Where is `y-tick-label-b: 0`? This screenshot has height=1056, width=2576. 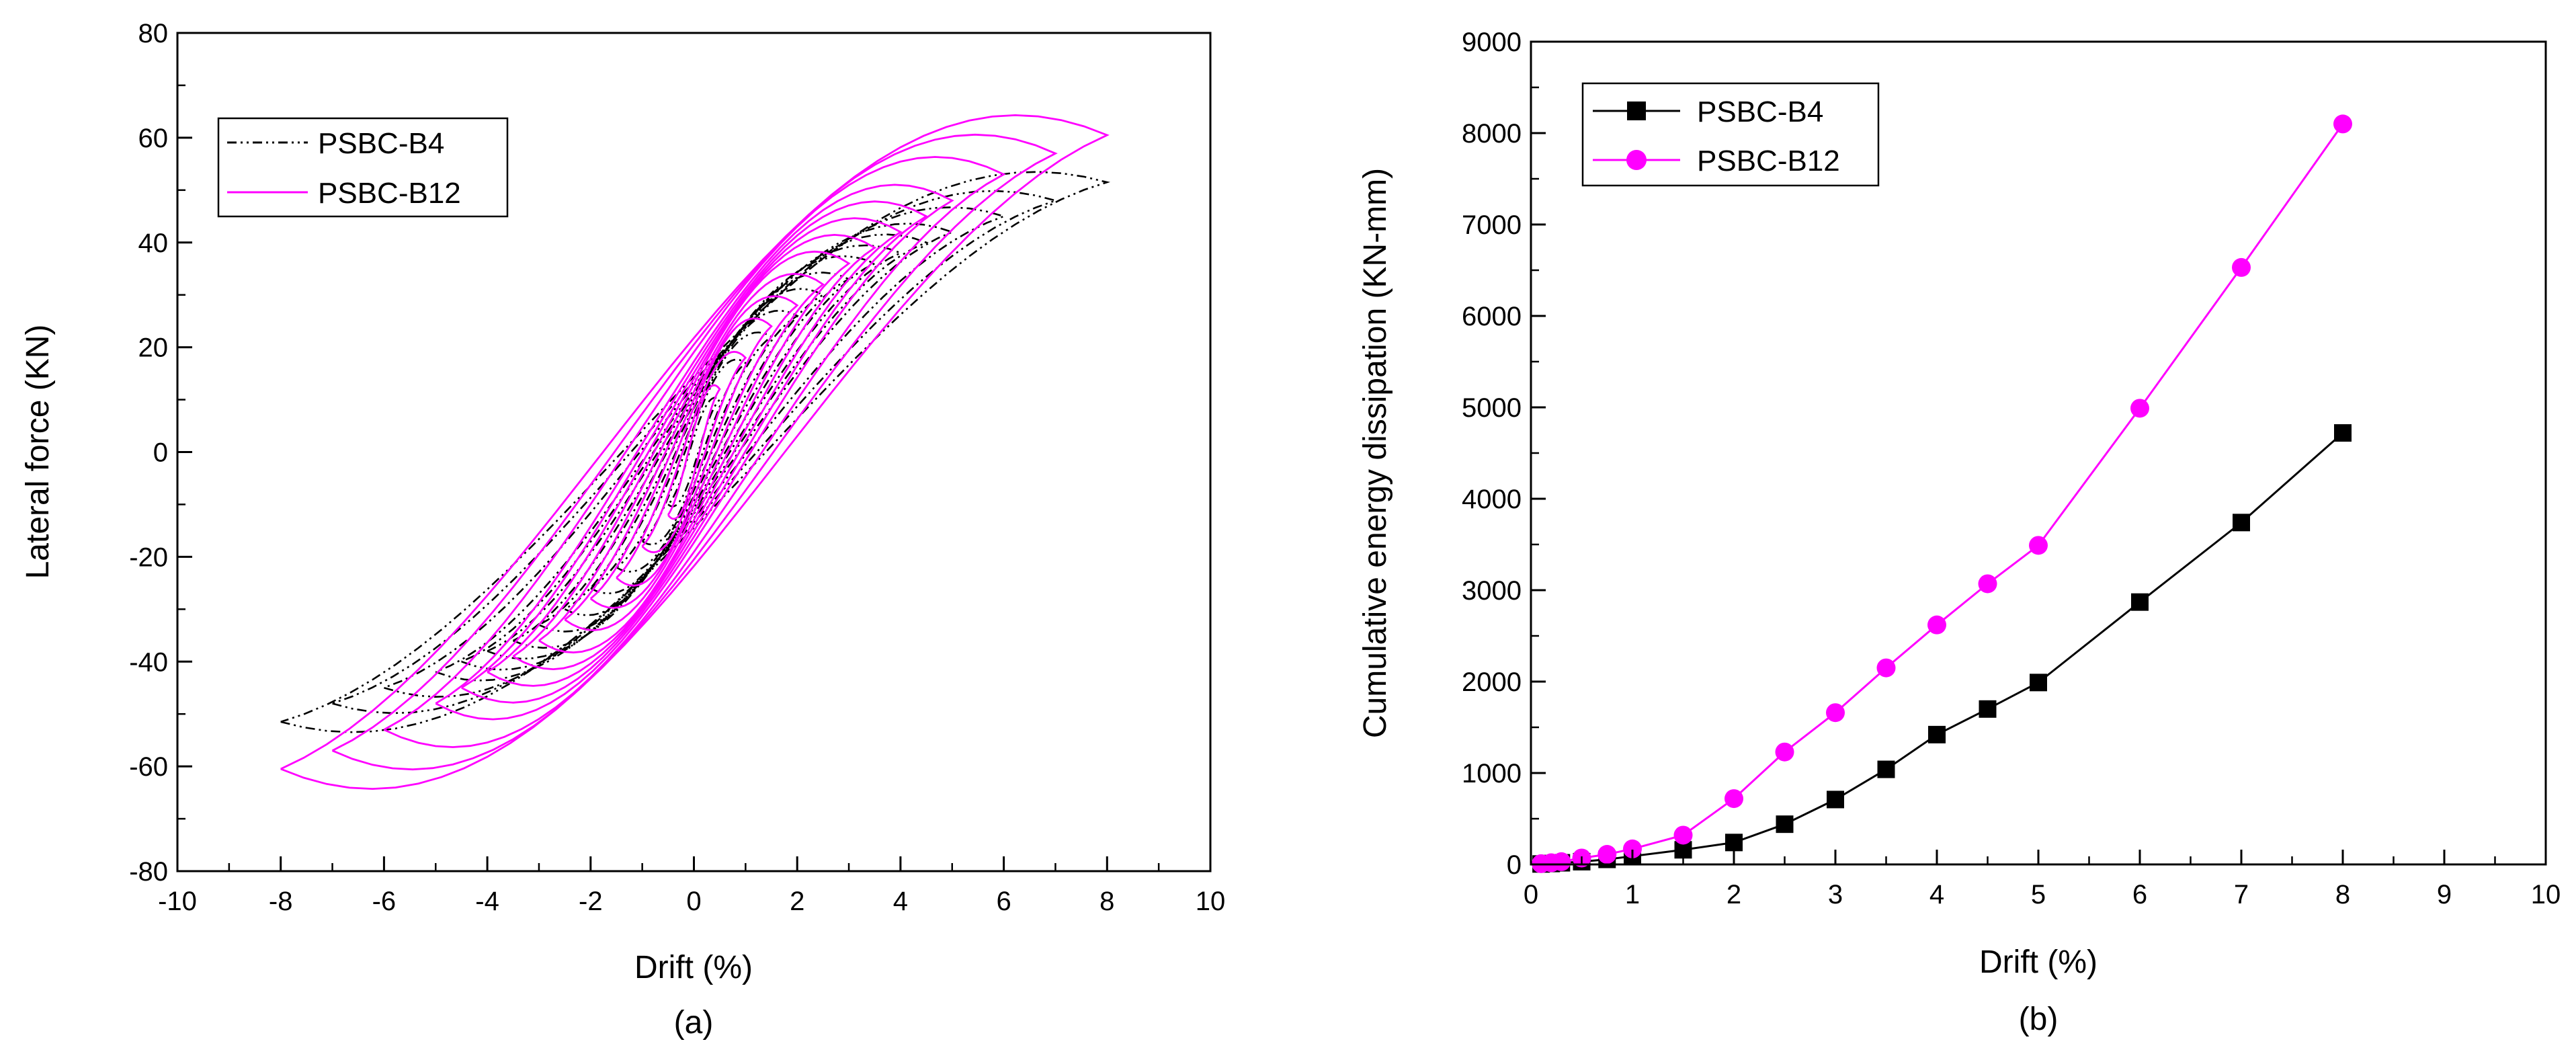
y-tick-label-b: 0 is located at coordinates (1514, 865).